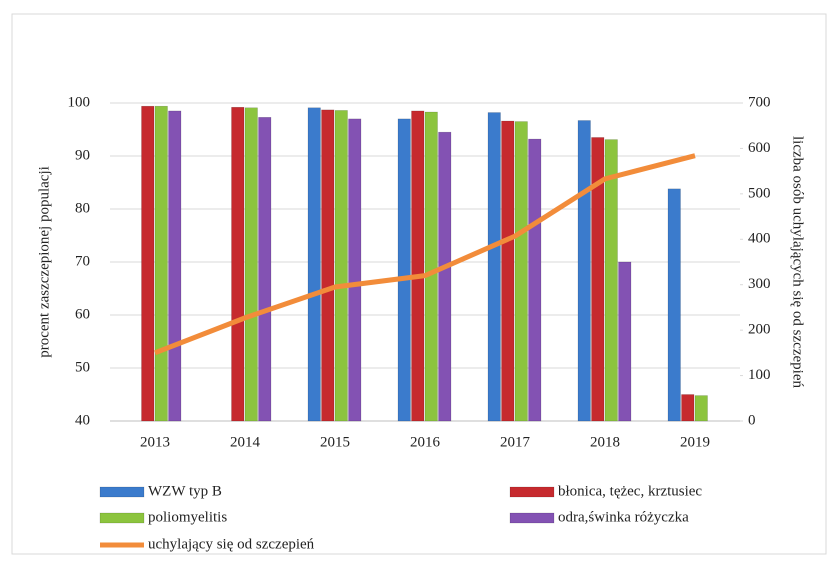 Image resolution: width=837 pixels, height=567 pixels. I want to click on y2-tick-label: 300, so click(759, 284).